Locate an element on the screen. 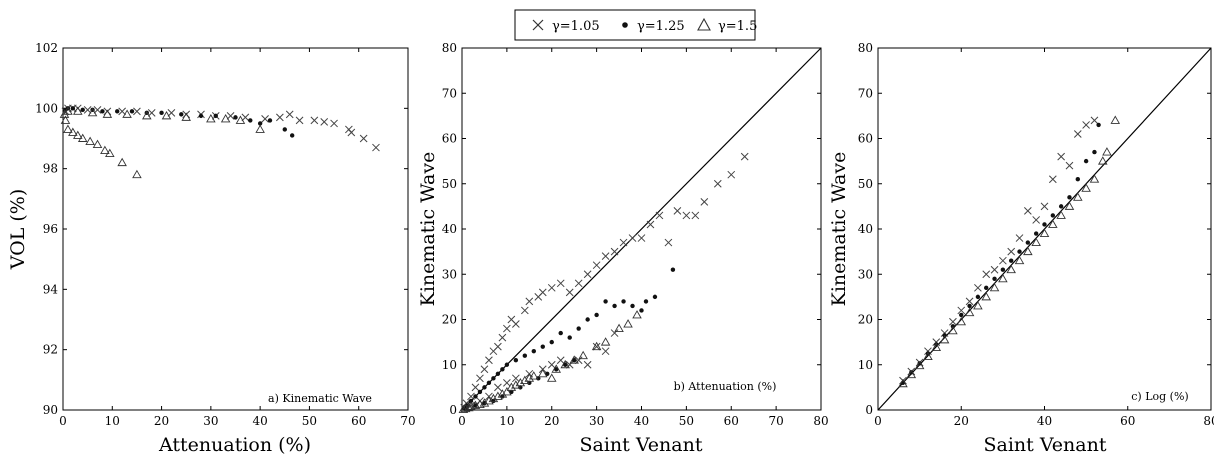 The image size is (1214, 459). legend-label-2: γ=1.25 is located at coordinates (661, 26).